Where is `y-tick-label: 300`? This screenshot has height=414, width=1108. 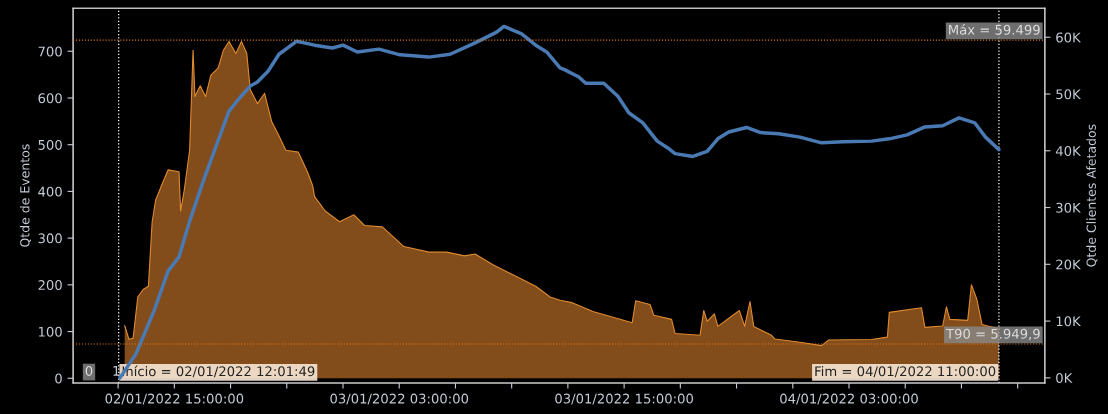 y-tick-label: 300 is located at coordinates (50, 238).